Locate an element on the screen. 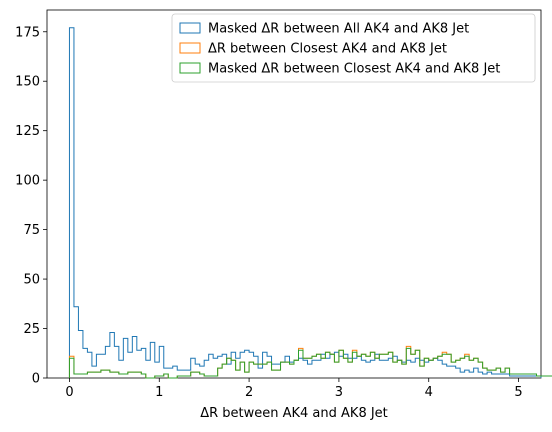  y-tick-label: 25 is located at coordinates (31, 329).